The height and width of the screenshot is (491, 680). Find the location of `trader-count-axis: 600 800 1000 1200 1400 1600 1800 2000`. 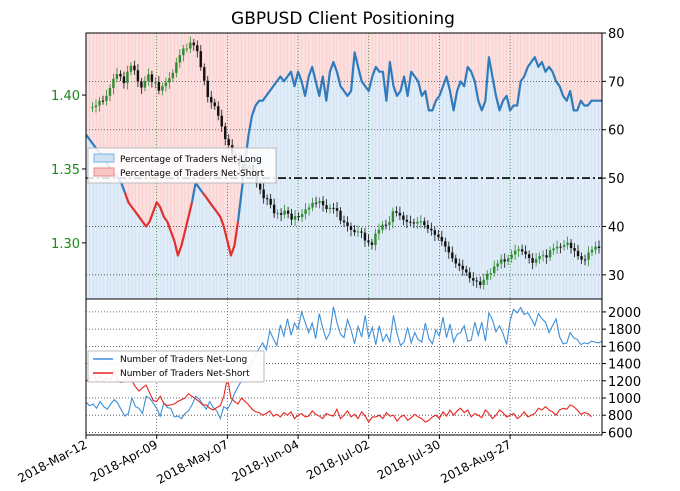

trader-count-axis: 600 800 1000 1200 1400 1600 1800 2000 is located at coordinates (621, 373).